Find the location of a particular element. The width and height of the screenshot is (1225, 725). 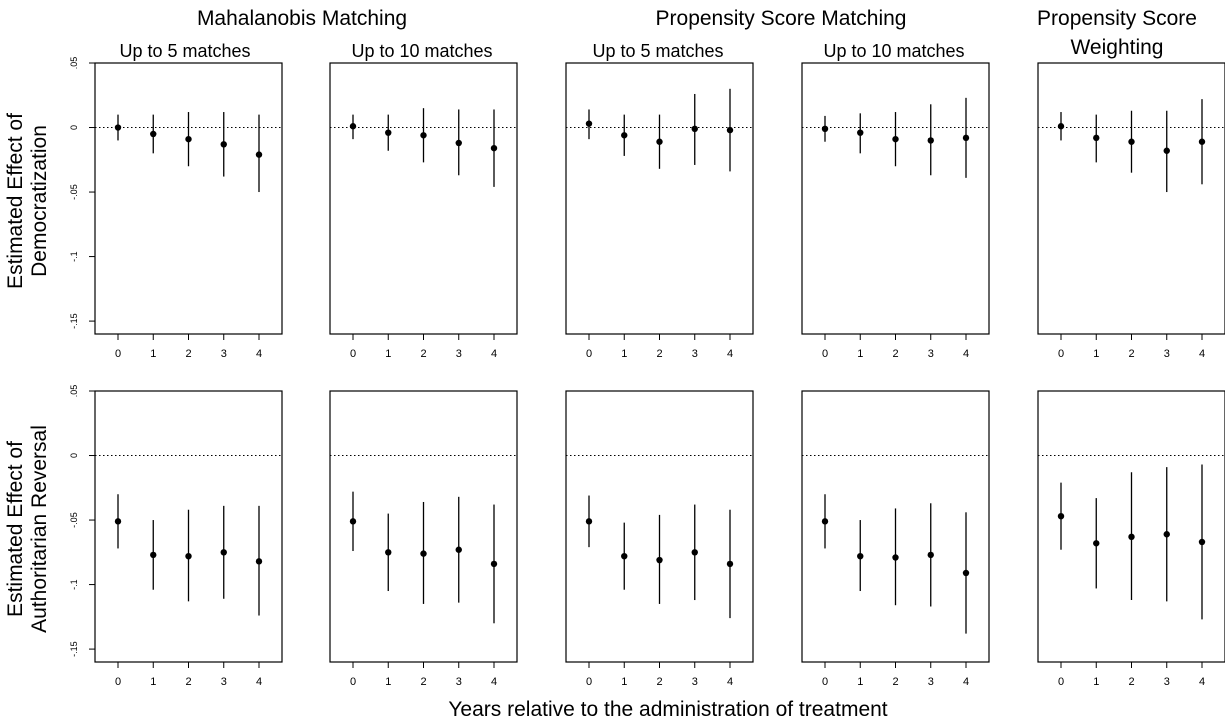

group-title-mahalanobis: Mahalanobis Matching is located at coordinates (302, 18).